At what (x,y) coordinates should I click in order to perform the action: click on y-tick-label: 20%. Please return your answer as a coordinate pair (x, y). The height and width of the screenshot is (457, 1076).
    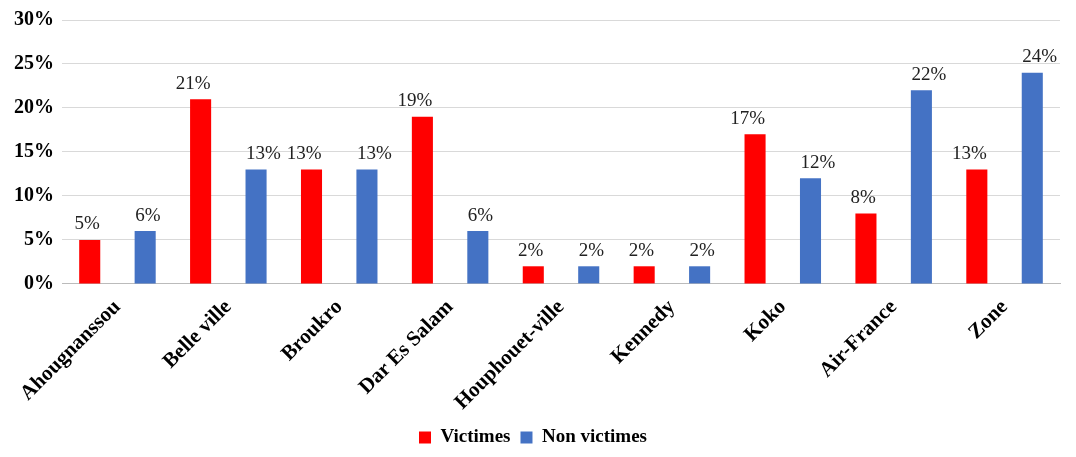
    Looking at the image, I should click on (34, 106).